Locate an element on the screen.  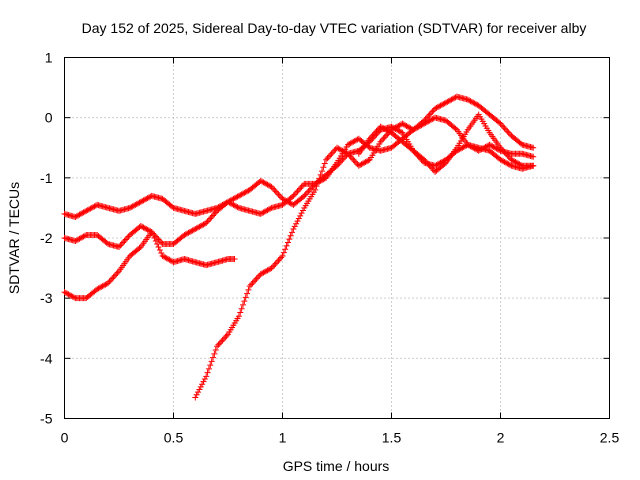
y-tick-label: -3 is located at coordinates (46, 298).